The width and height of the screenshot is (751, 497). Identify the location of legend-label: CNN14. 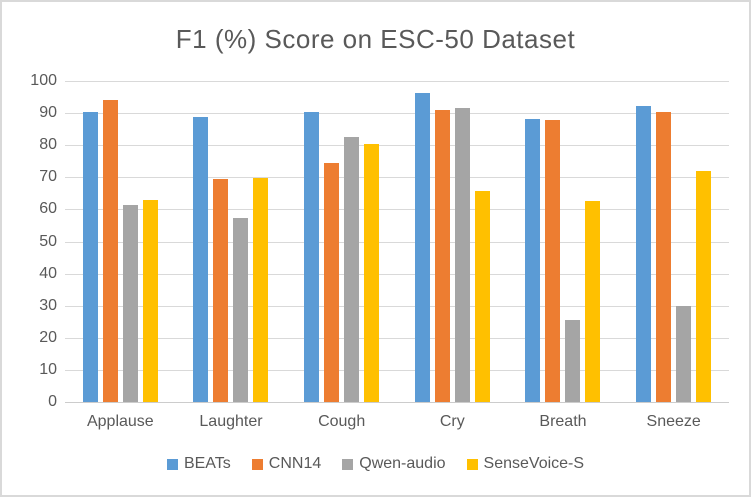
(295, 463).